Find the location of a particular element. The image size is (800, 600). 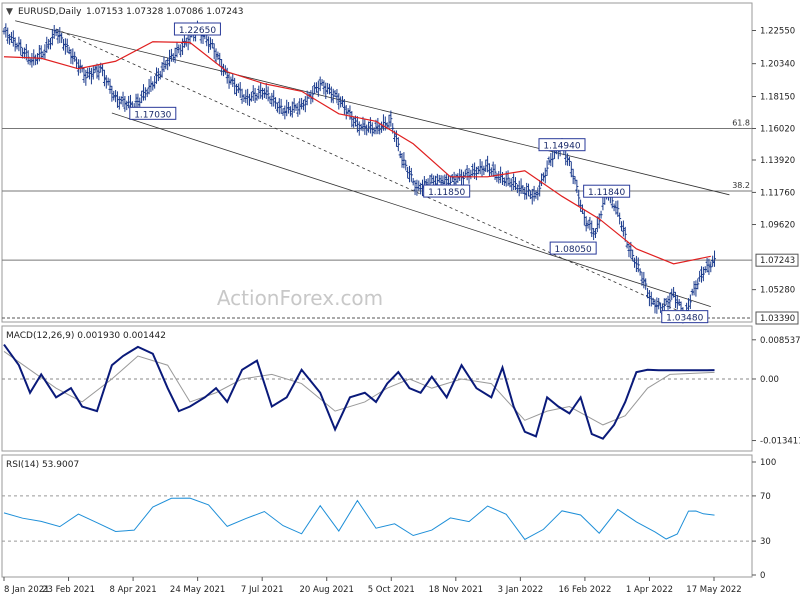

price-callout-label: 1.22650 is located at coordinates (197, 31).